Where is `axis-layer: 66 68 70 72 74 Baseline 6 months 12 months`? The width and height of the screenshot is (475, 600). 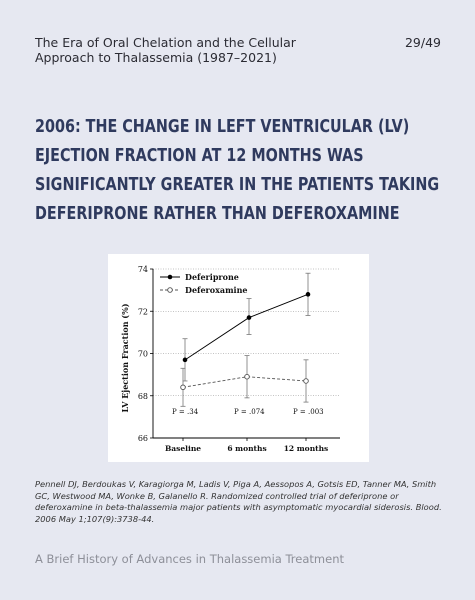 axis-layer: 66 68 70 72 74 Baseline 6 months 12 months is located at coordinates (239, 359).